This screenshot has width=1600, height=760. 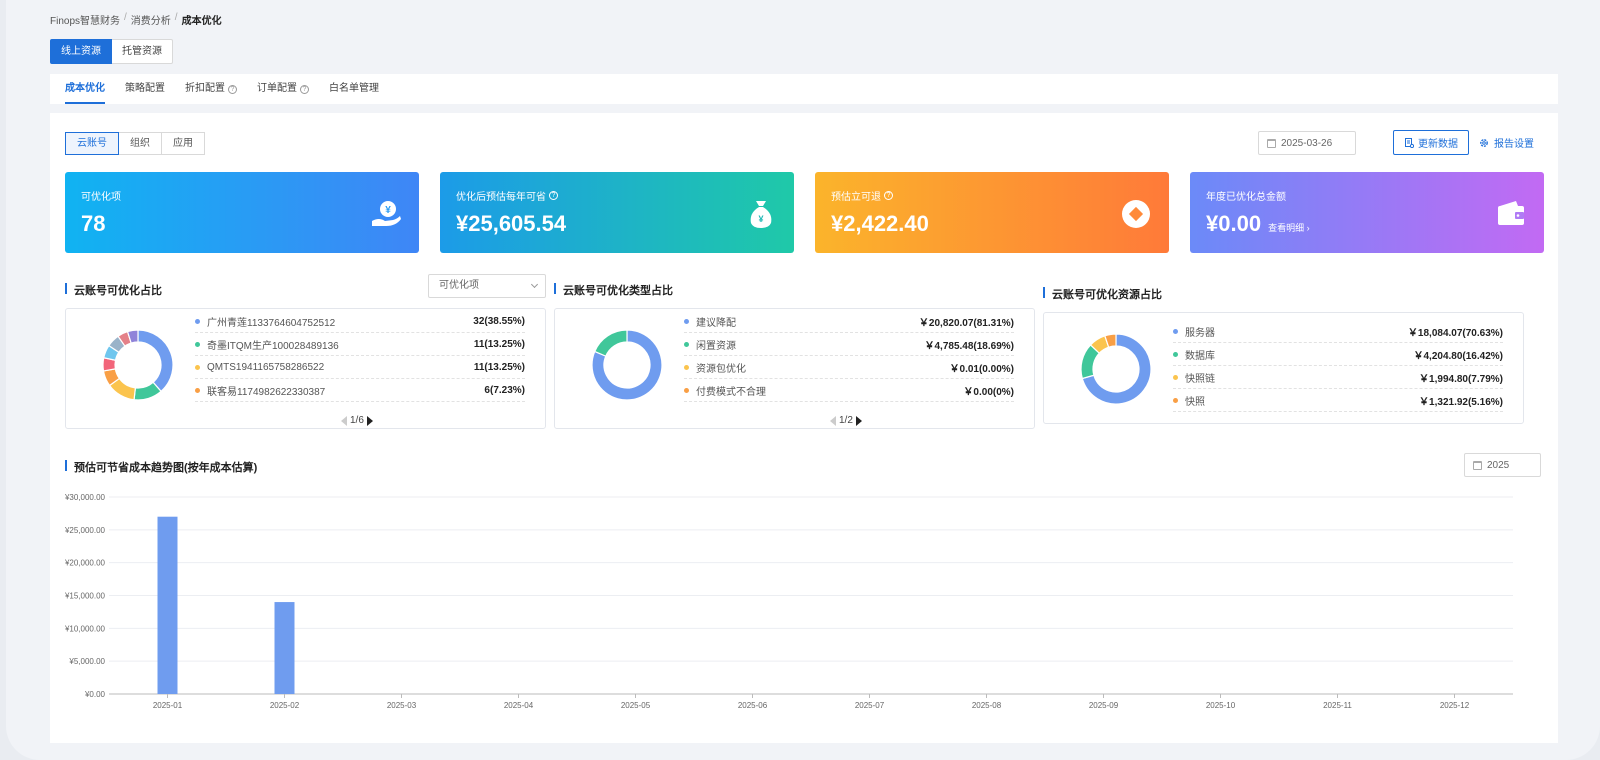 I want to click on x-tick-label: 2025-02, so click(x=285, y=705).